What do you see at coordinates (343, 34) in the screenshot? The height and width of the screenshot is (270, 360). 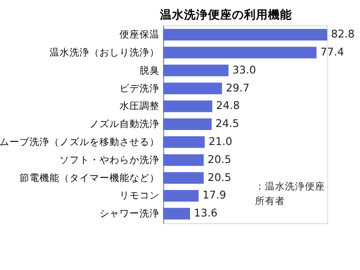 I see `data-label: 82.8` at bounding box center [343, 34].